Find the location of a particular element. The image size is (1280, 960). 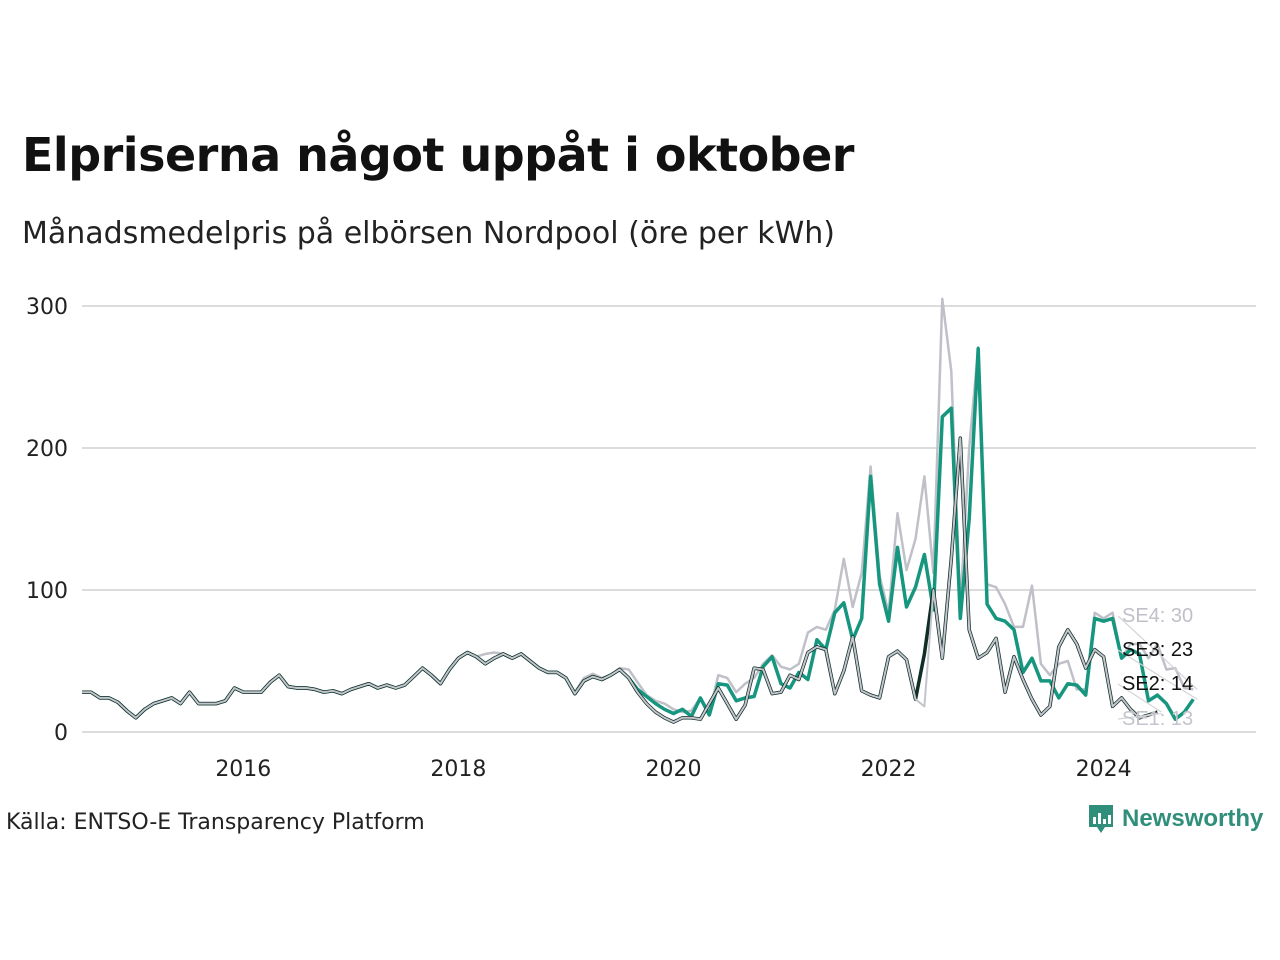

end-label-se3: SE3: 23 is located at coordinates (1157, 650).